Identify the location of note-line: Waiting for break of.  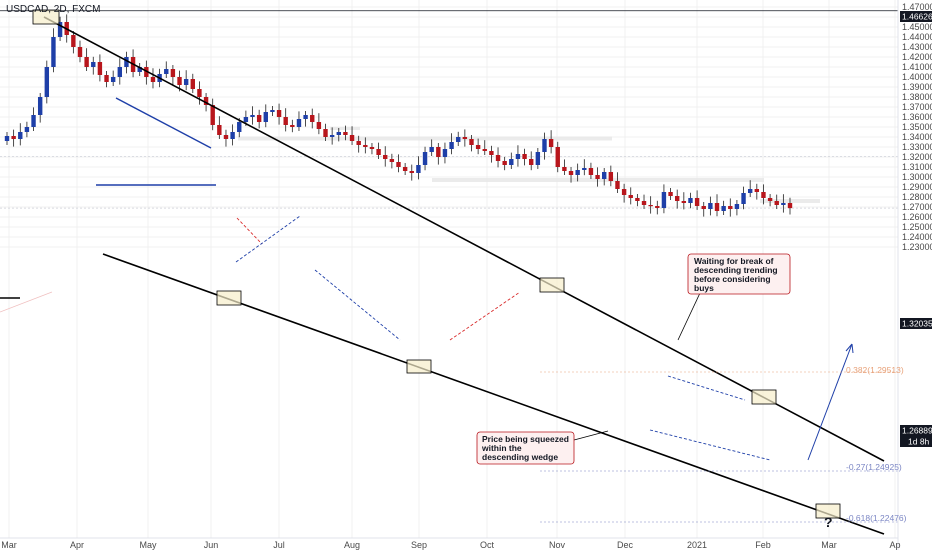
(734, 261).